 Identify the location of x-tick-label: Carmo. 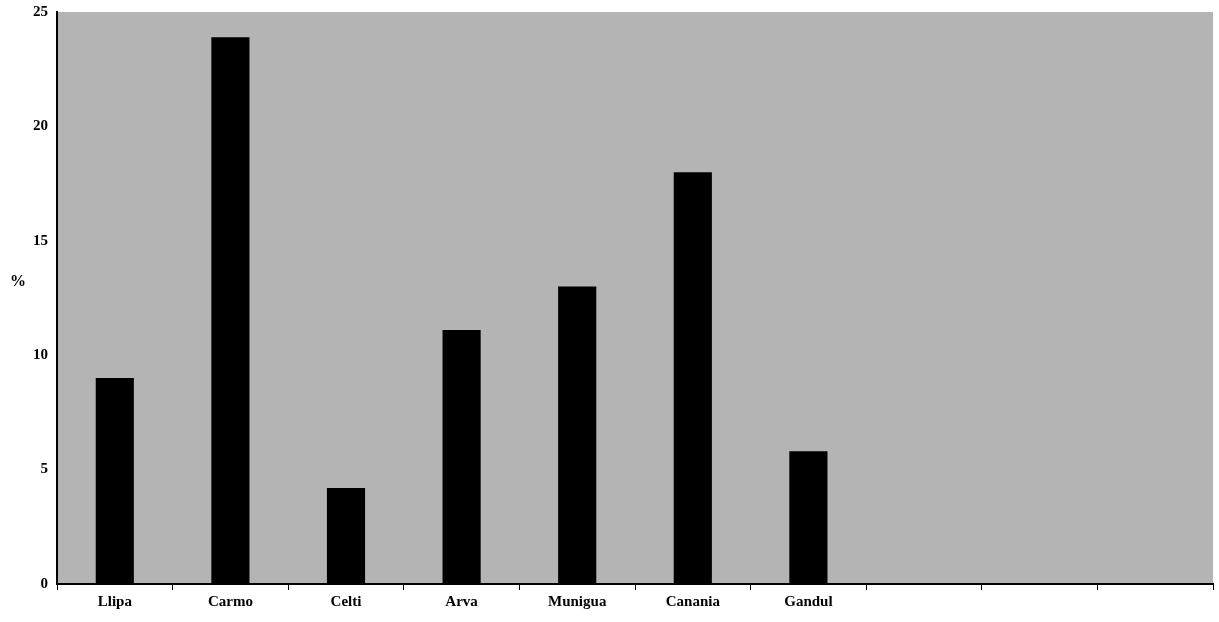
(230, 600).